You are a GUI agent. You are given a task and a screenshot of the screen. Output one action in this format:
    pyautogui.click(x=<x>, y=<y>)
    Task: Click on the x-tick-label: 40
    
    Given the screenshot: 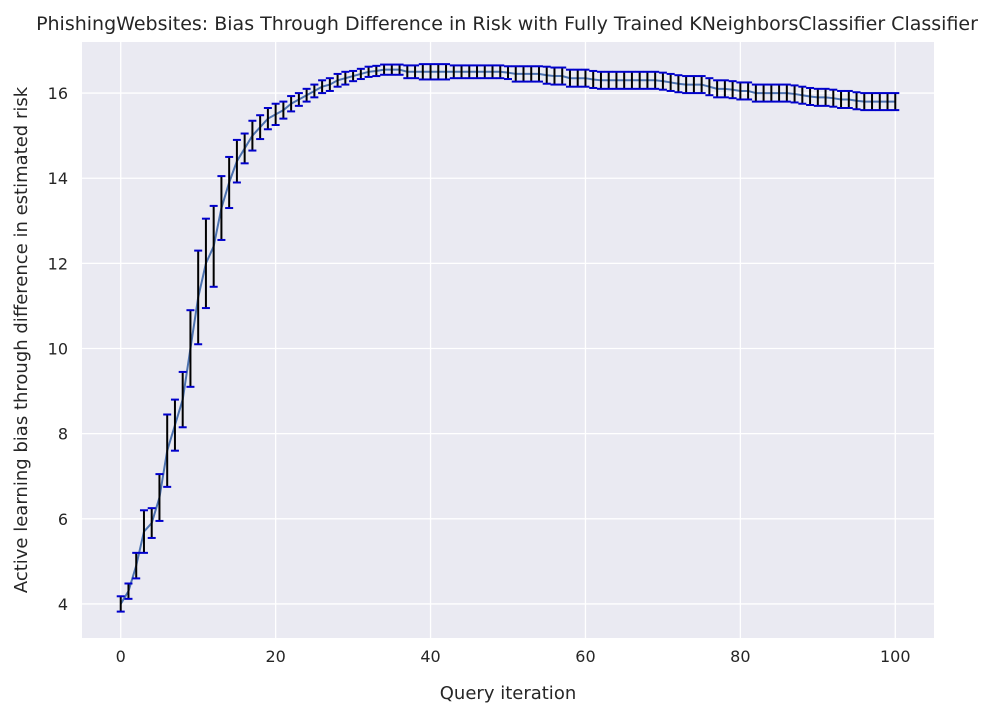 What is the action you would take?
    pyautogui.click(x=430, y=656)
    